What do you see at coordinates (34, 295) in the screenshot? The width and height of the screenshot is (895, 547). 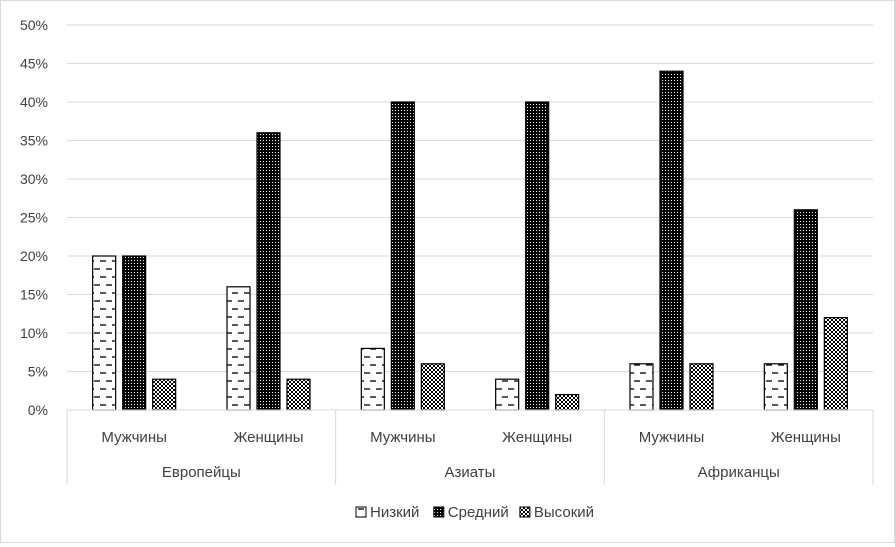 I see `y-tick-label: 15%` at bounding box center [34, 295].